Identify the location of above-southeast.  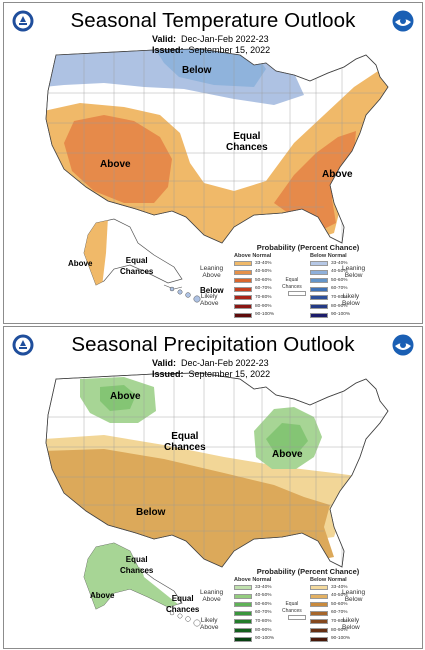
(315, 180).